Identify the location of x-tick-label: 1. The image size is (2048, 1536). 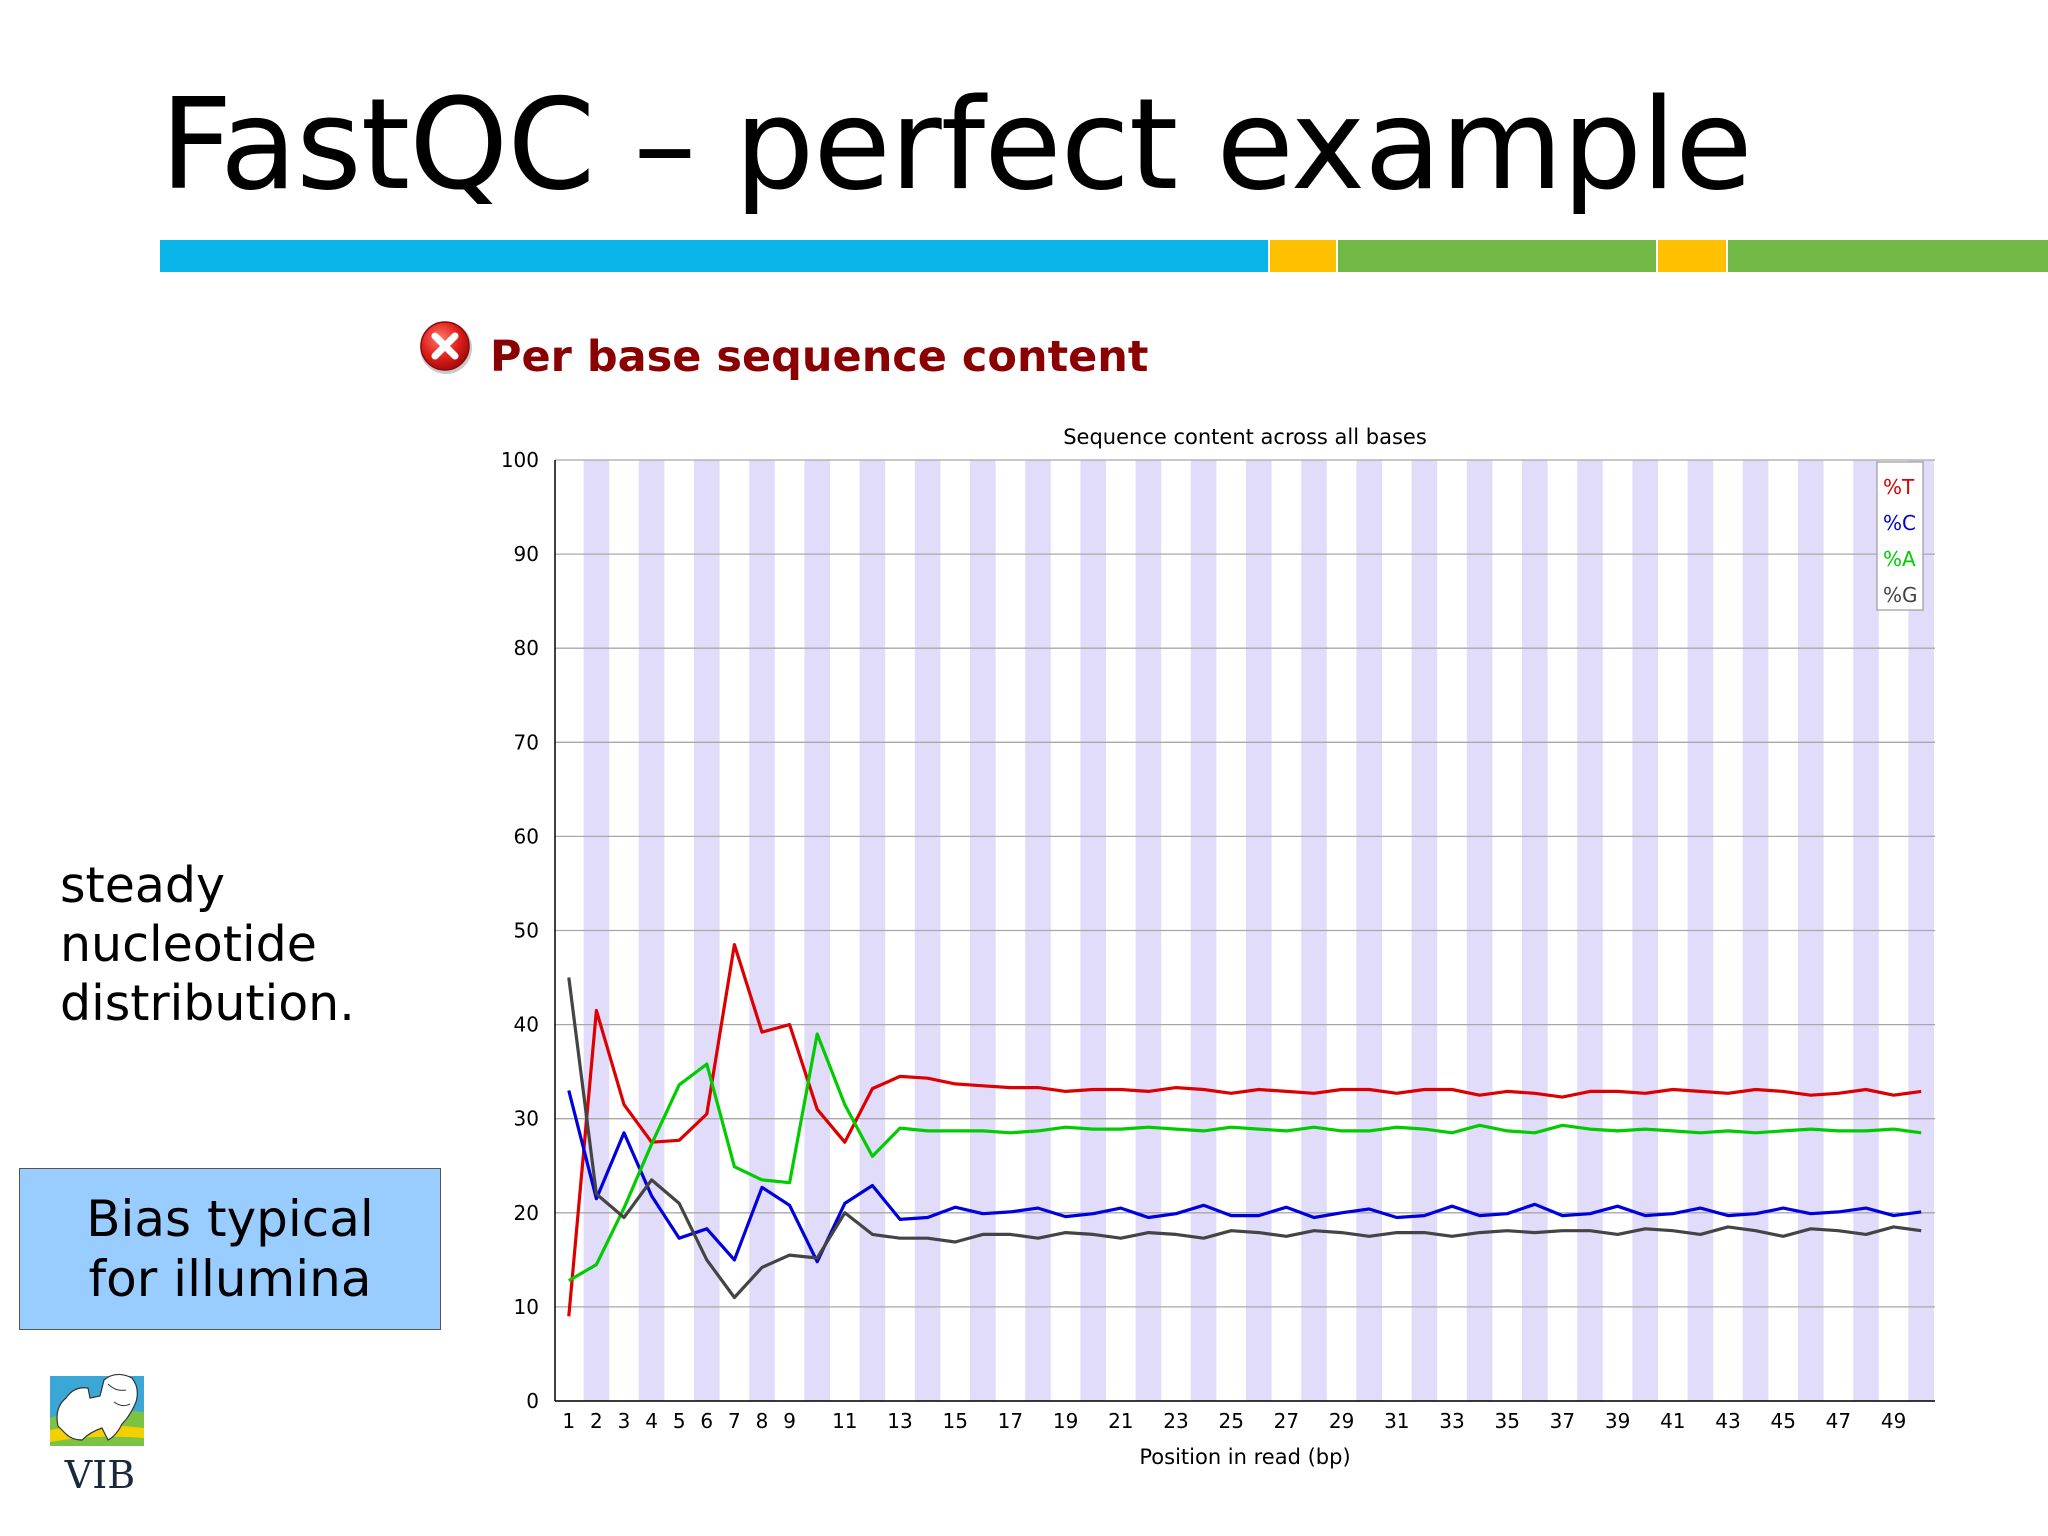
(568, 1421).